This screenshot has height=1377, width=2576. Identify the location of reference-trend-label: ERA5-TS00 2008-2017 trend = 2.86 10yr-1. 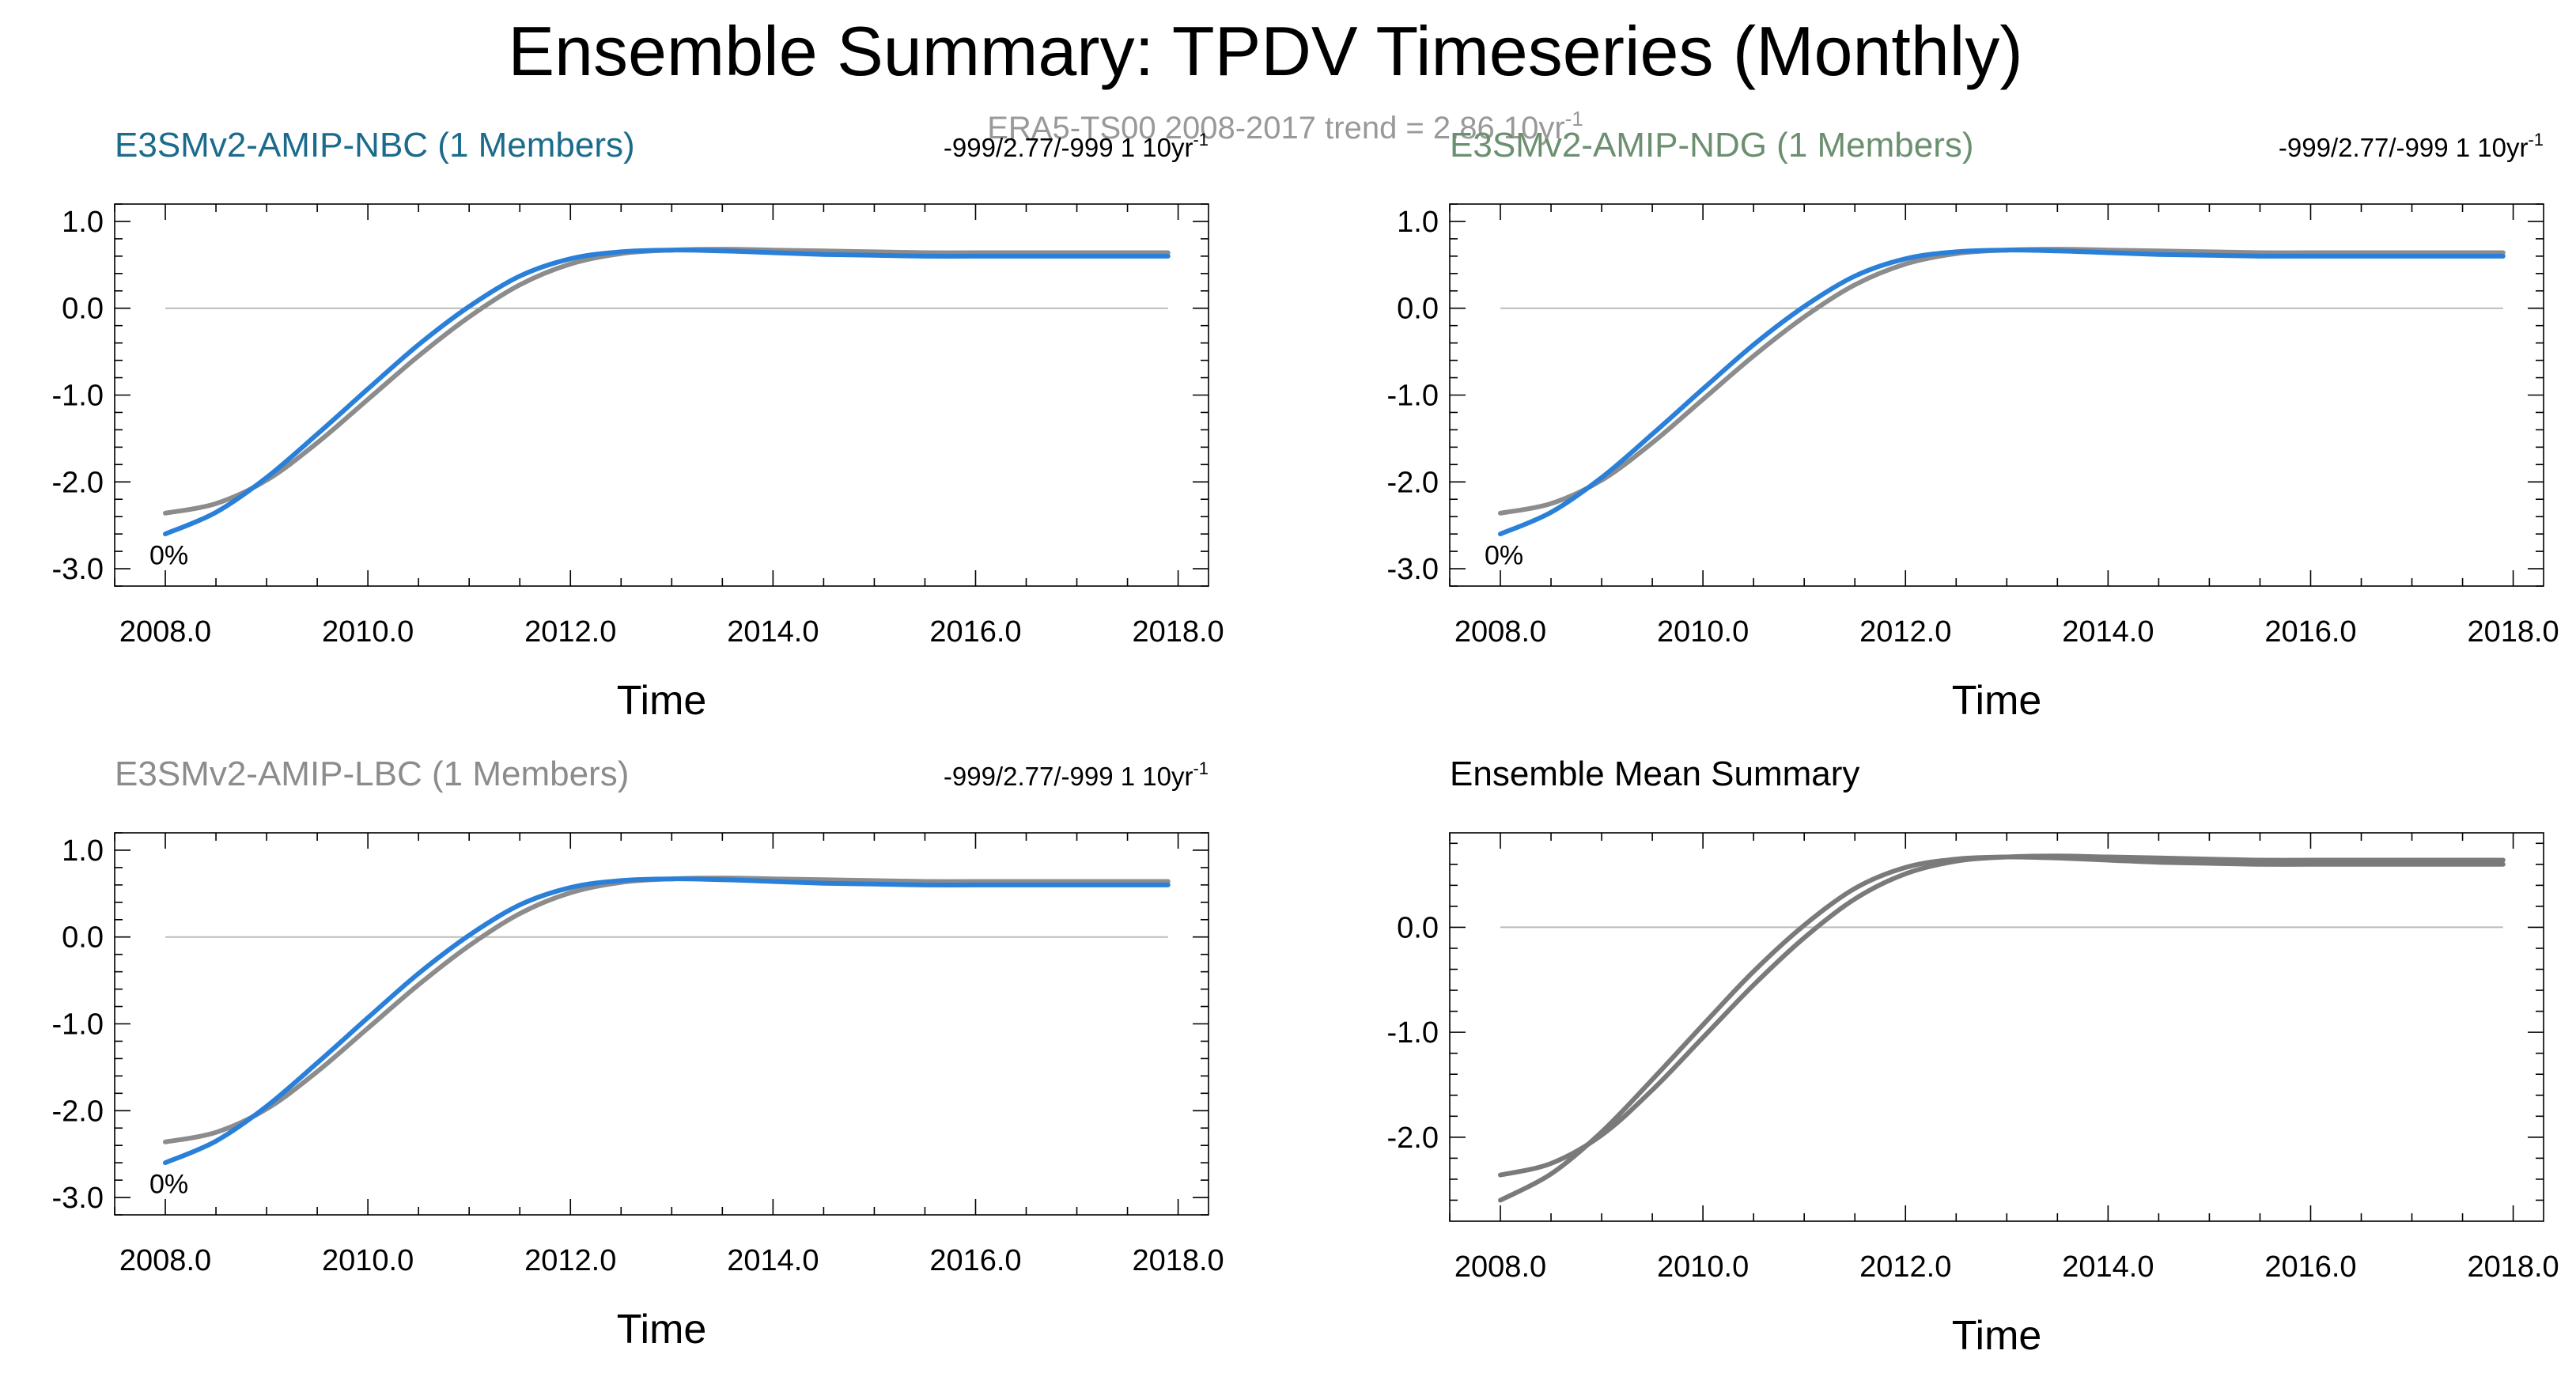
(1285, 127).